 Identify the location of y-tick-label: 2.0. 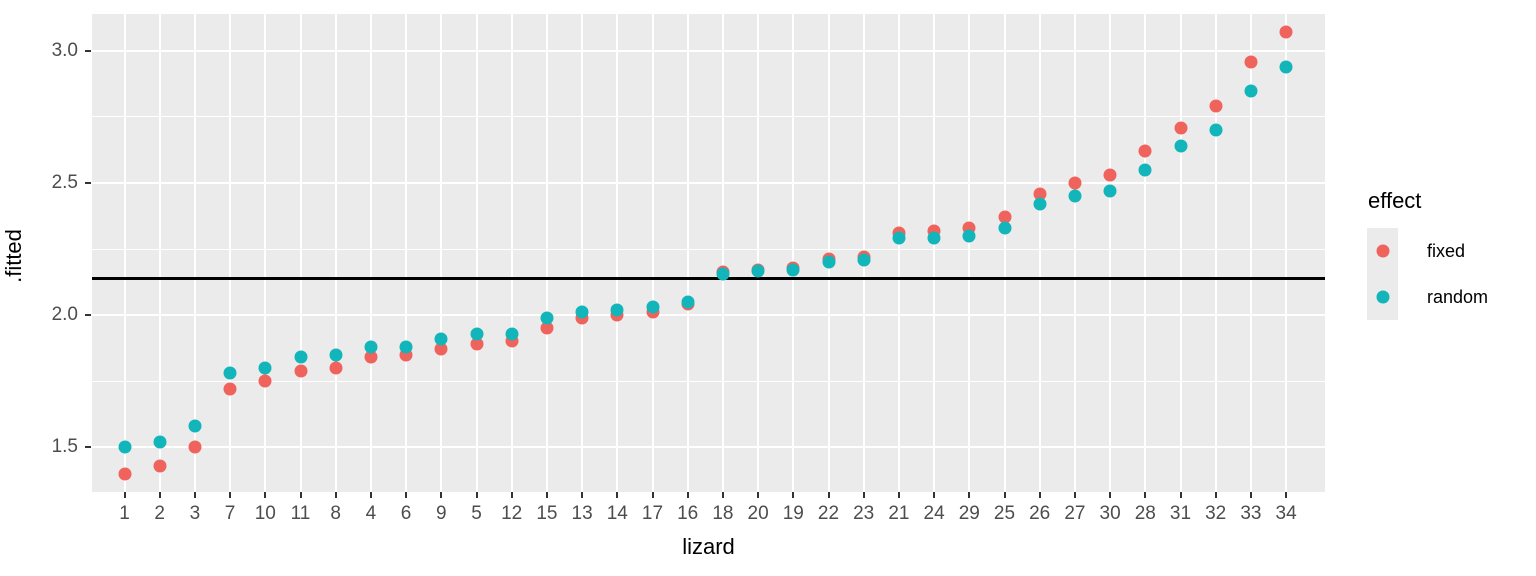
(64, 315).